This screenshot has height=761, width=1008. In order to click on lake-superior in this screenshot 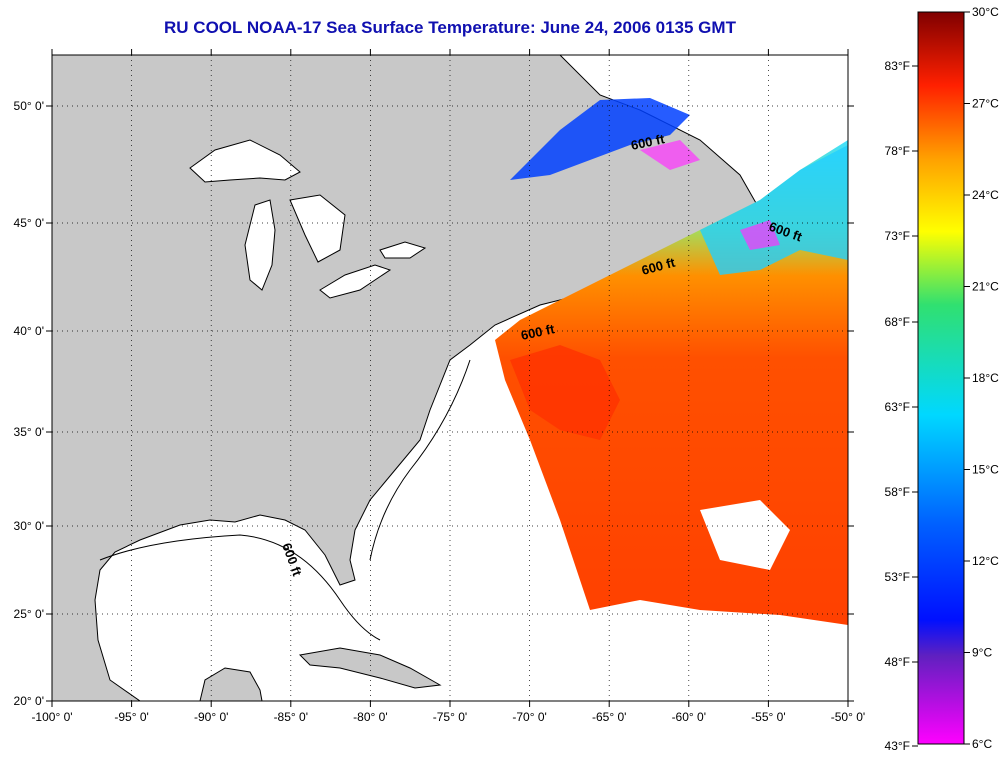, I will do `click(245, 161)`.